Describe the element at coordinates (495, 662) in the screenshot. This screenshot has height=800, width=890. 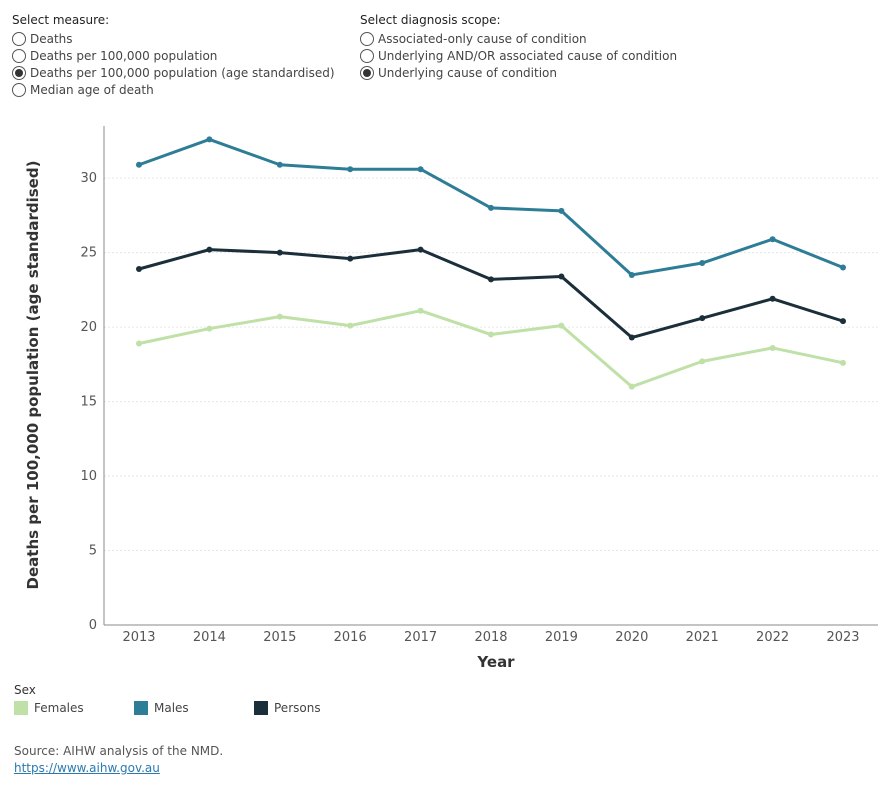
I see `x-axis-label: Year` at that location.